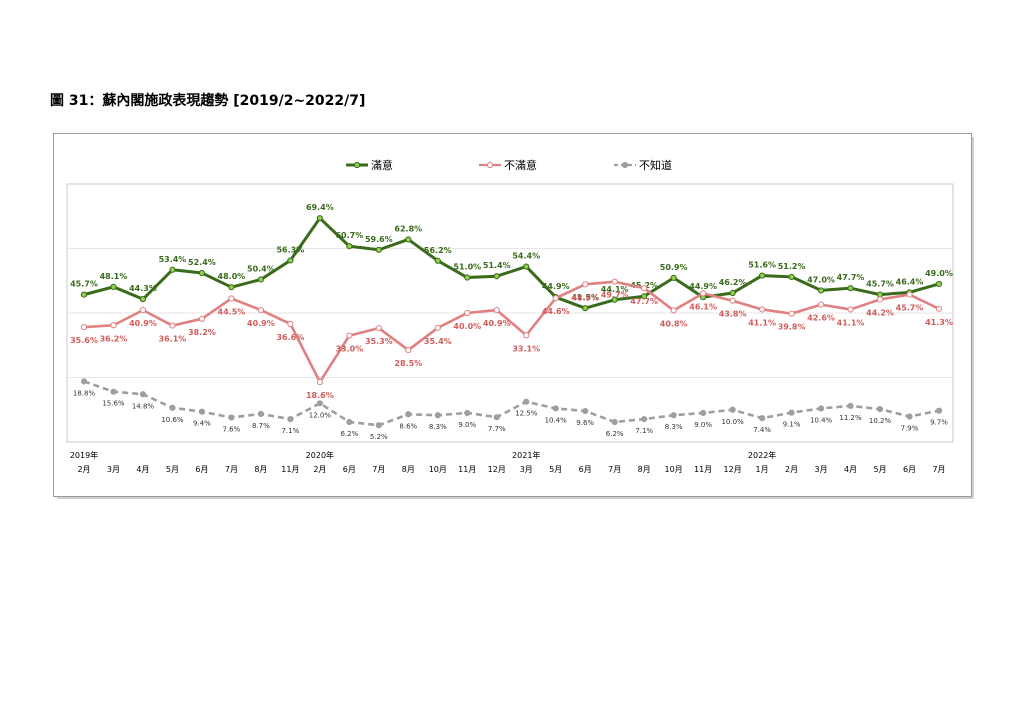 This screenshot has width=1024, height=724. What do you see at coordinates (202, 424) in the screenshot?
I see `data-label: 9.4%` at bounding box center [202, 424].